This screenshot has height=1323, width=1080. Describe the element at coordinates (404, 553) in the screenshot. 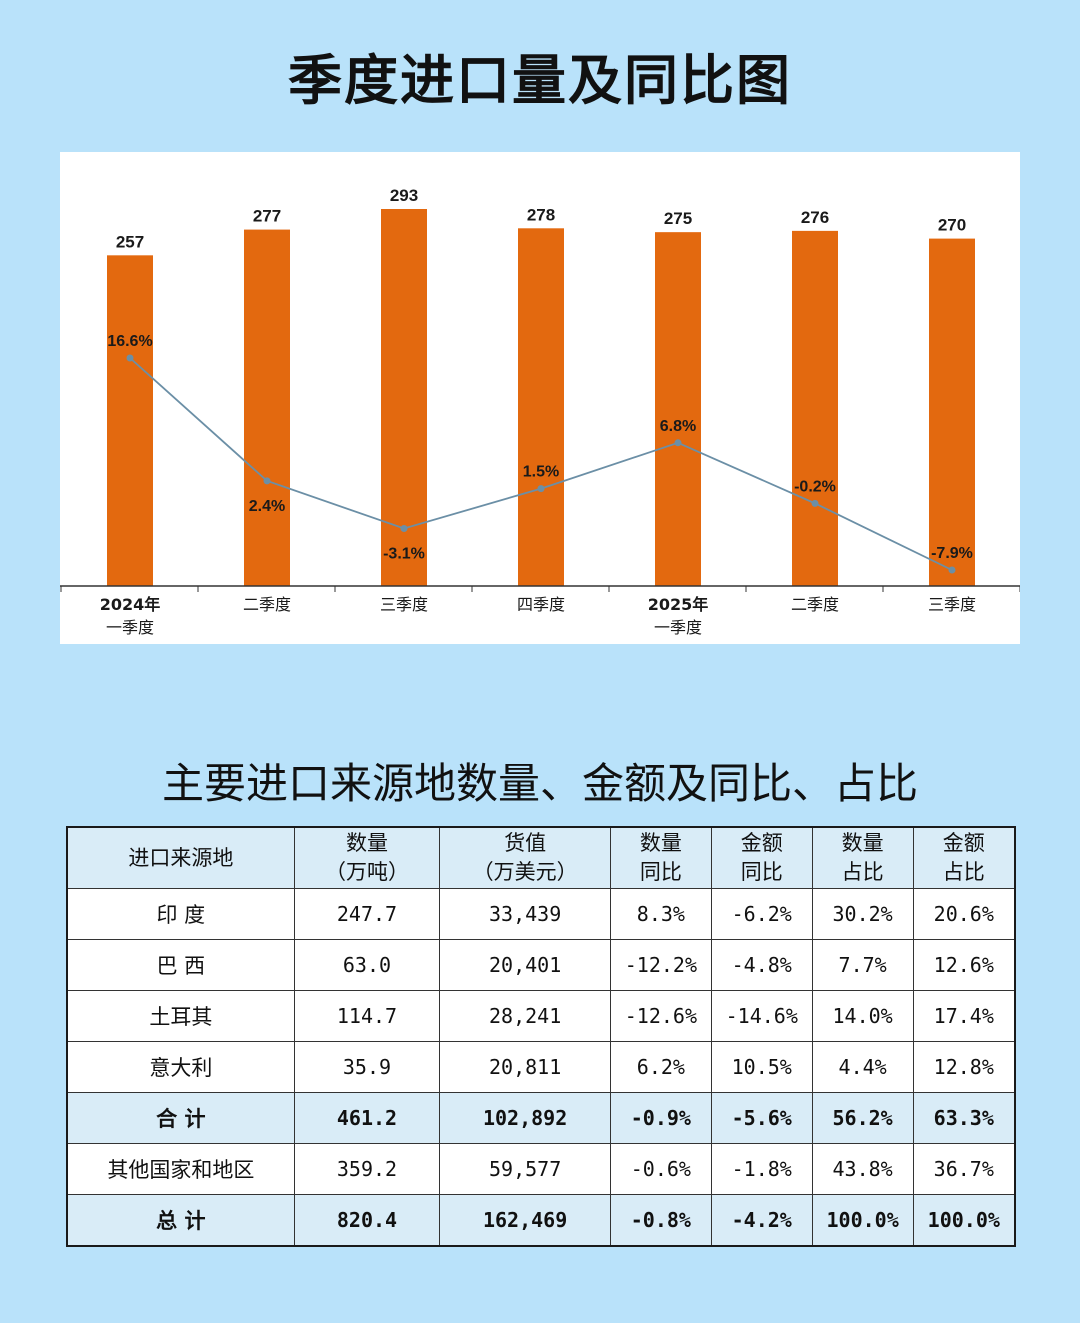

I see `yoy-label: -3.1%` at that location.